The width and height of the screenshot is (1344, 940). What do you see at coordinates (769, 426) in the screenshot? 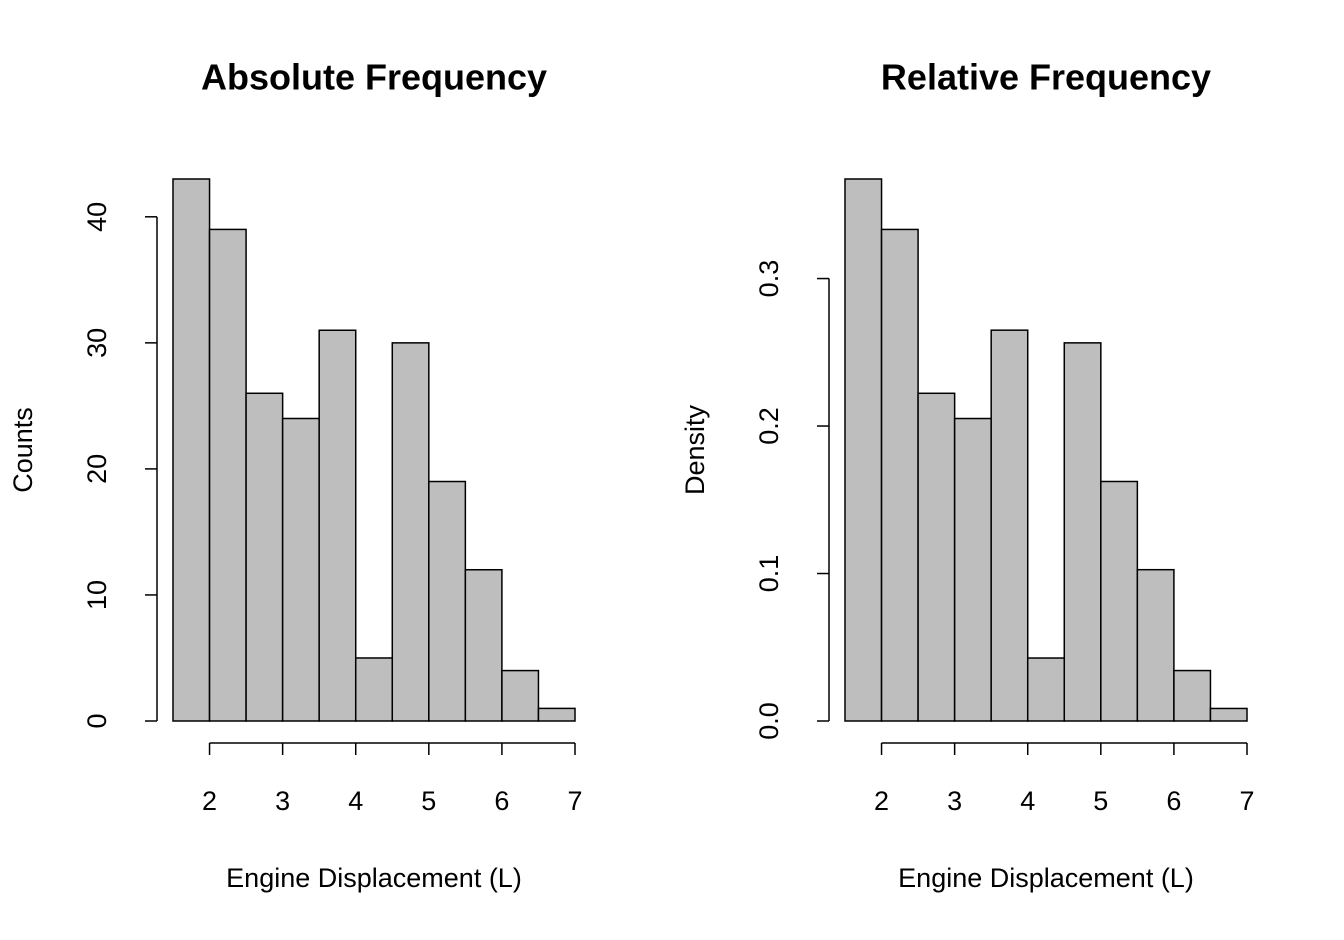
I see `y-tick-label: 0.2` at bounding box center [769, 426].